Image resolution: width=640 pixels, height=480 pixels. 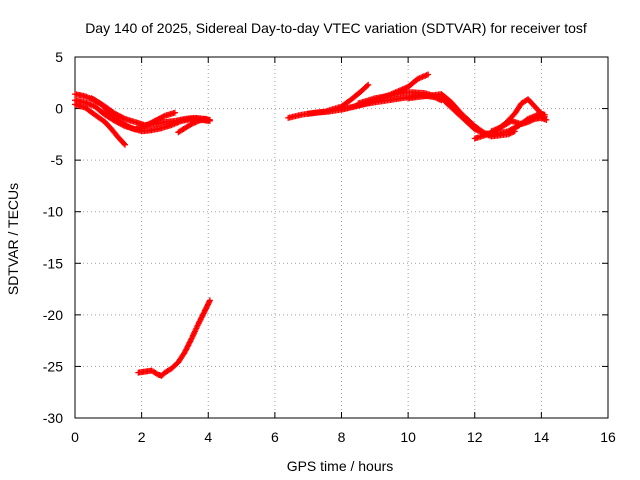 I want to click on x-tick-label: 2, so click(x=142, y=437).